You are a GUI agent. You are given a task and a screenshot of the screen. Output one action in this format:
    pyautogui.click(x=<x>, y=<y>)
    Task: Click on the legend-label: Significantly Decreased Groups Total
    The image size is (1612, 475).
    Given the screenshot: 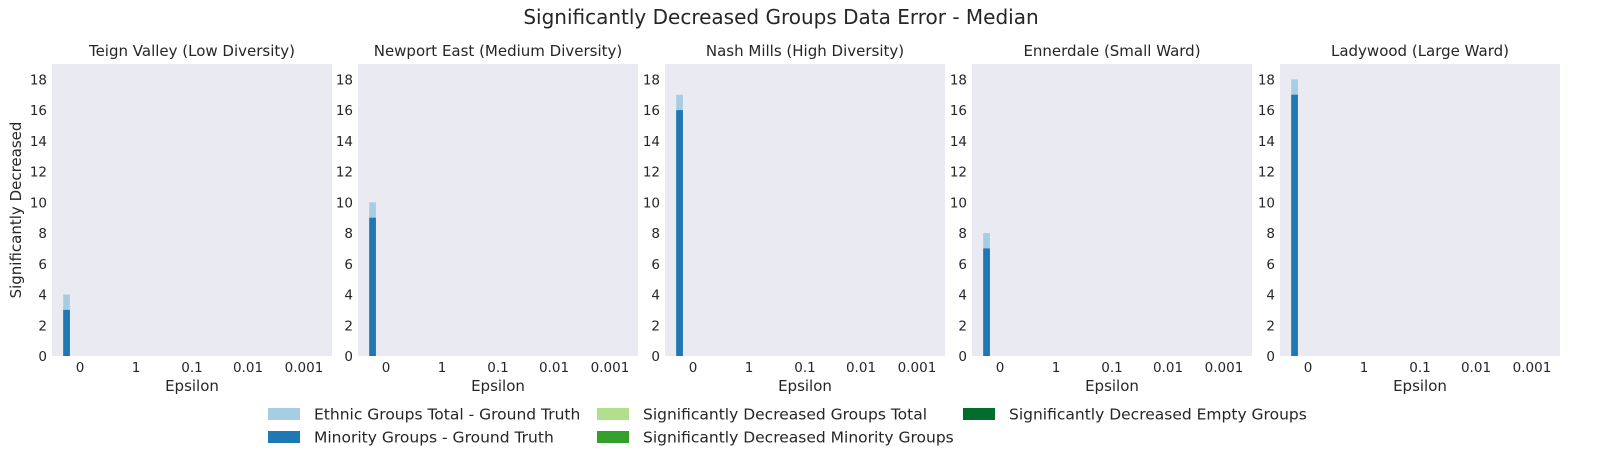 What is the action you would take?
    pyautogui.click(x=785, y=415)
    